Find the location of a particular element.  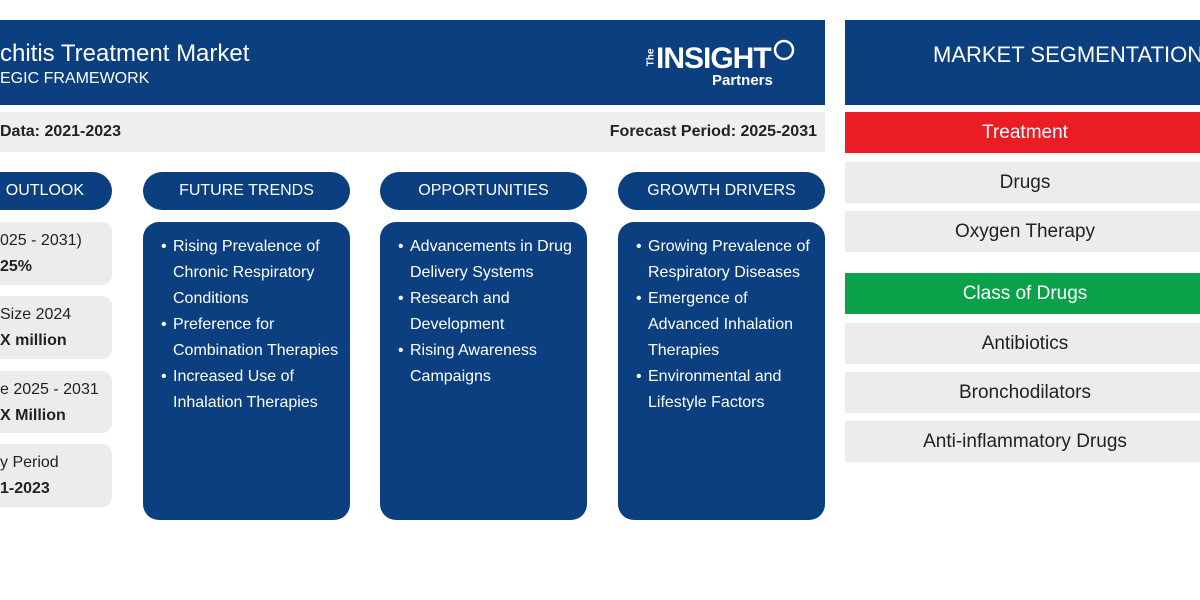

outlook-value: X Million is located at coordinates (33, 415).